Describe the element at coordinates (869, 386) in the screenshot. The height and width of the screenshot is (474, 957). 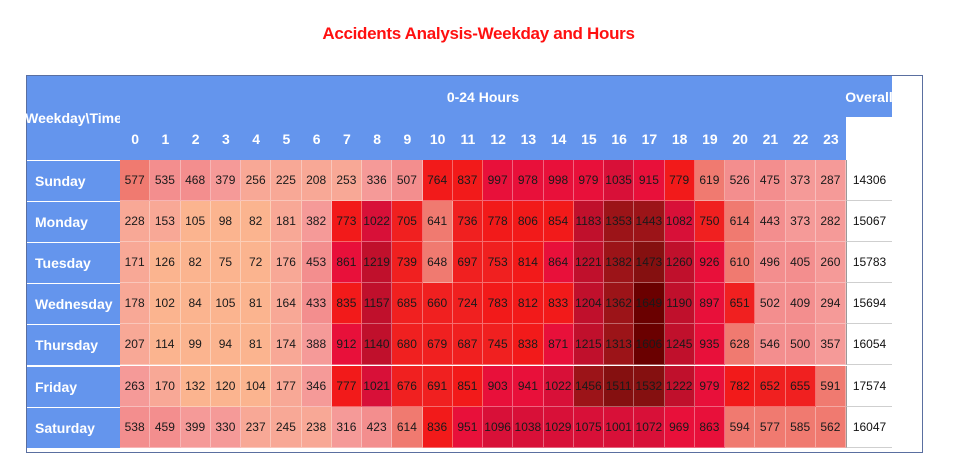
I see `overall-value: 17574` at that location.